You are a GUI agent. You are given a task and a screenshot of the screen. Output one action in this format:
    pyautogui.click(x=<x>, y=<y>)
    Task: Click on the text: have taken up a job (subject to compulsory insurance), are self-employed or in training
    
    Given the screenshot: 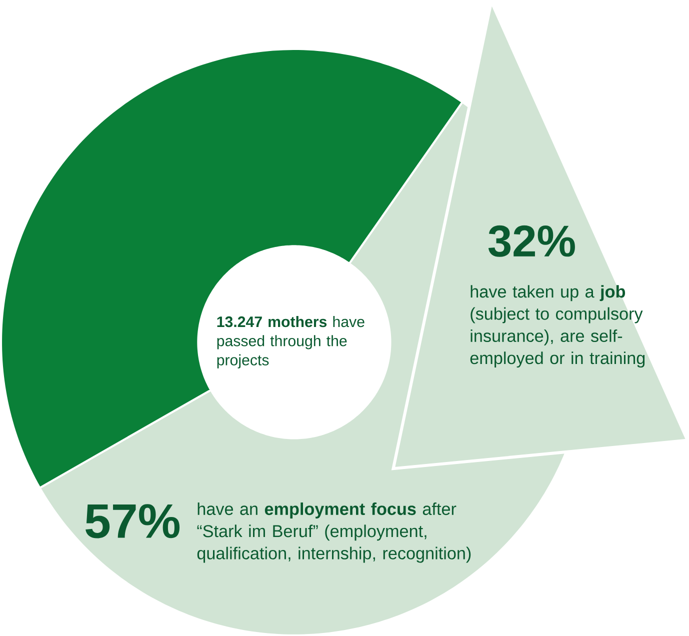 What is the action you would take?
    pyautogui.click(x=557, y=326)
    